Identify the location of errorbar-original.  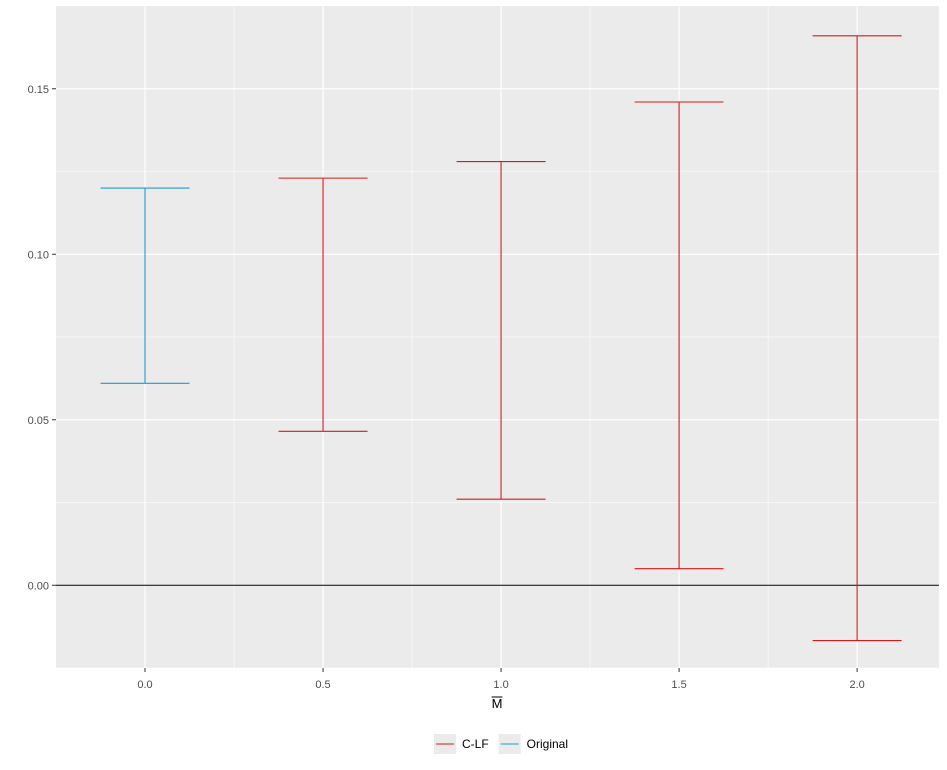
(145, 285).